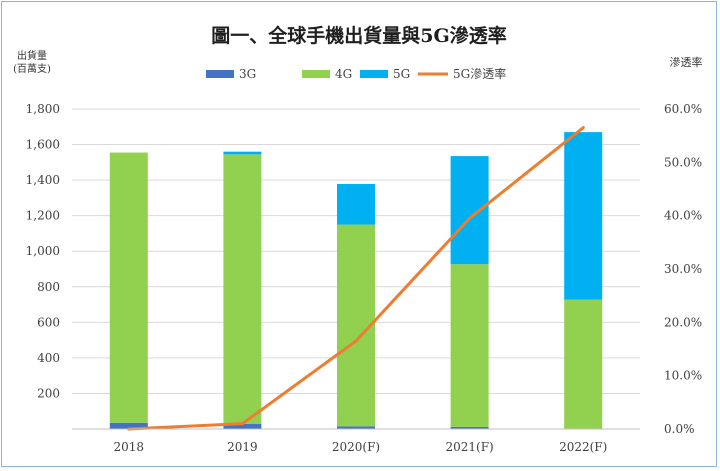  I want to click on left-axis-label-line1: 出貨量, so click(32, 55).